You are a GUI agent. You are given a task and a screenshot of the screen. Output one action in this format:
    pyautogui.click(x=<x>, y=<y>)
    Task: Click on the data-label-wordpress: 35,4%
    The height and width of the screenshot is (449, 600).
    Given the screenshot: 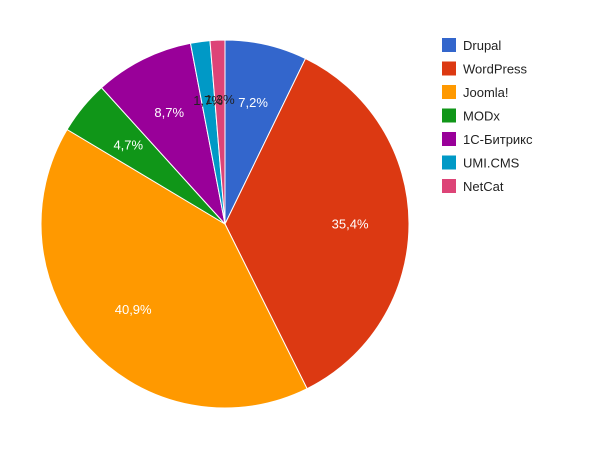 What is the action you would take?
    pyautogui.click(x=350, y=223)
    